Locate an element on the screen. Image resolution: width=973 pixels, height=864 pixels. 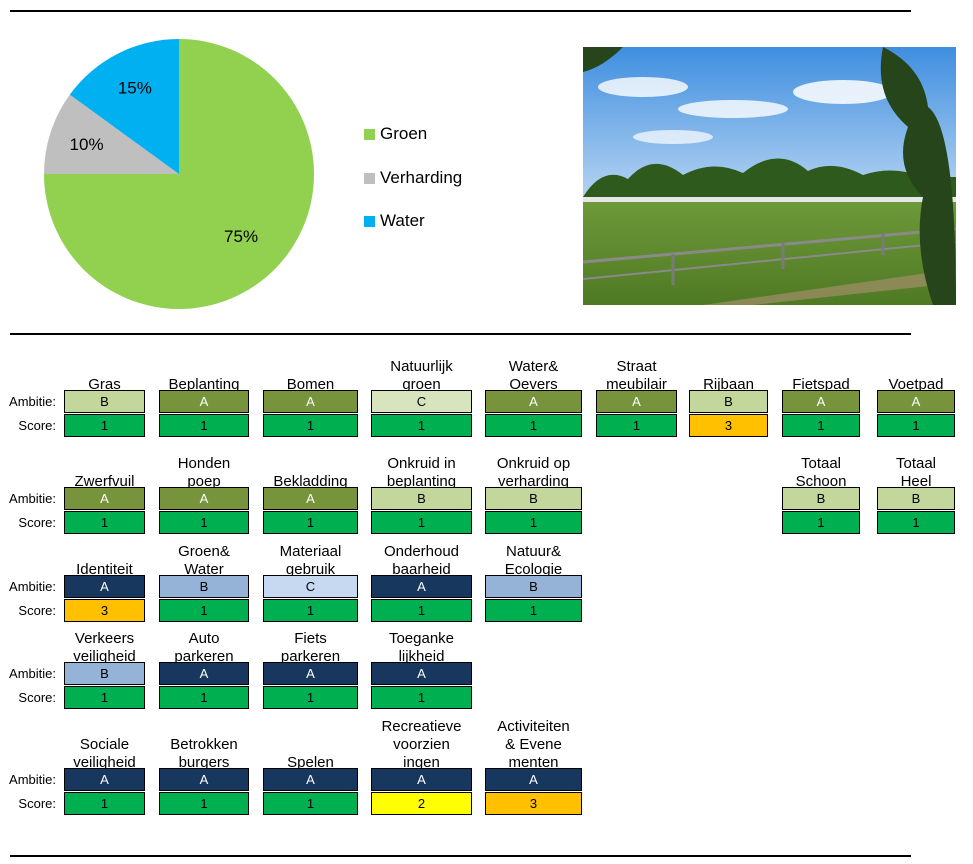
pie-slice-verharding is located at coordinates (111, 134).